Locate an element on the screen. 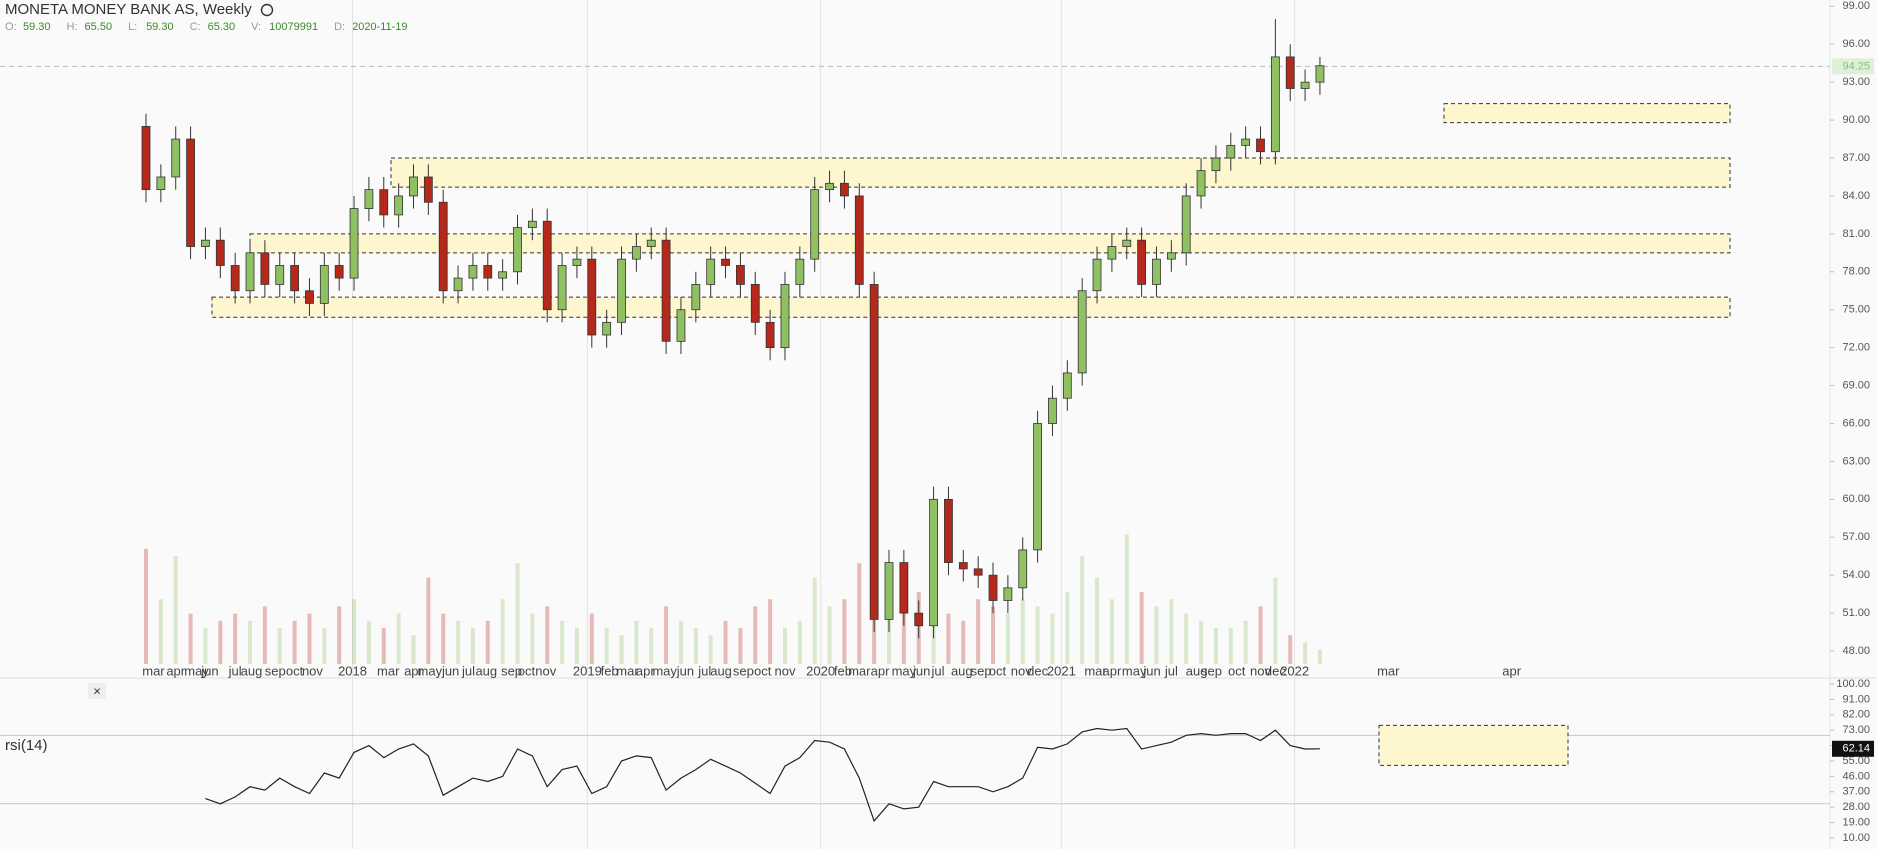 This screenshot has height=849, width=1877. y-tick-label: 69.00 is located at coordinates (1856, 385).